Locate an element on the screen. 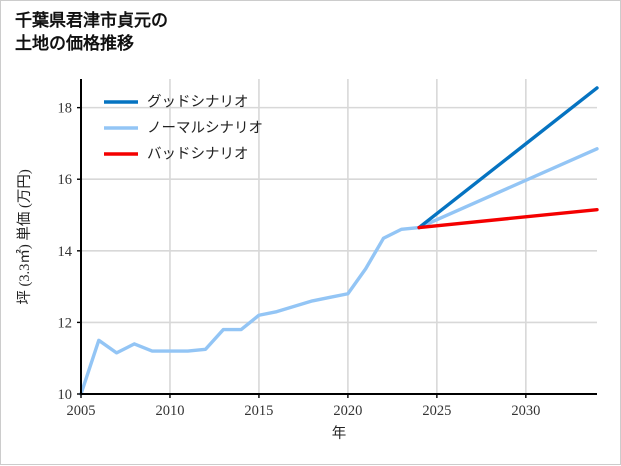 The image size is (621, 466). y-tick-label: 18 is located at coordinates (65, 109).